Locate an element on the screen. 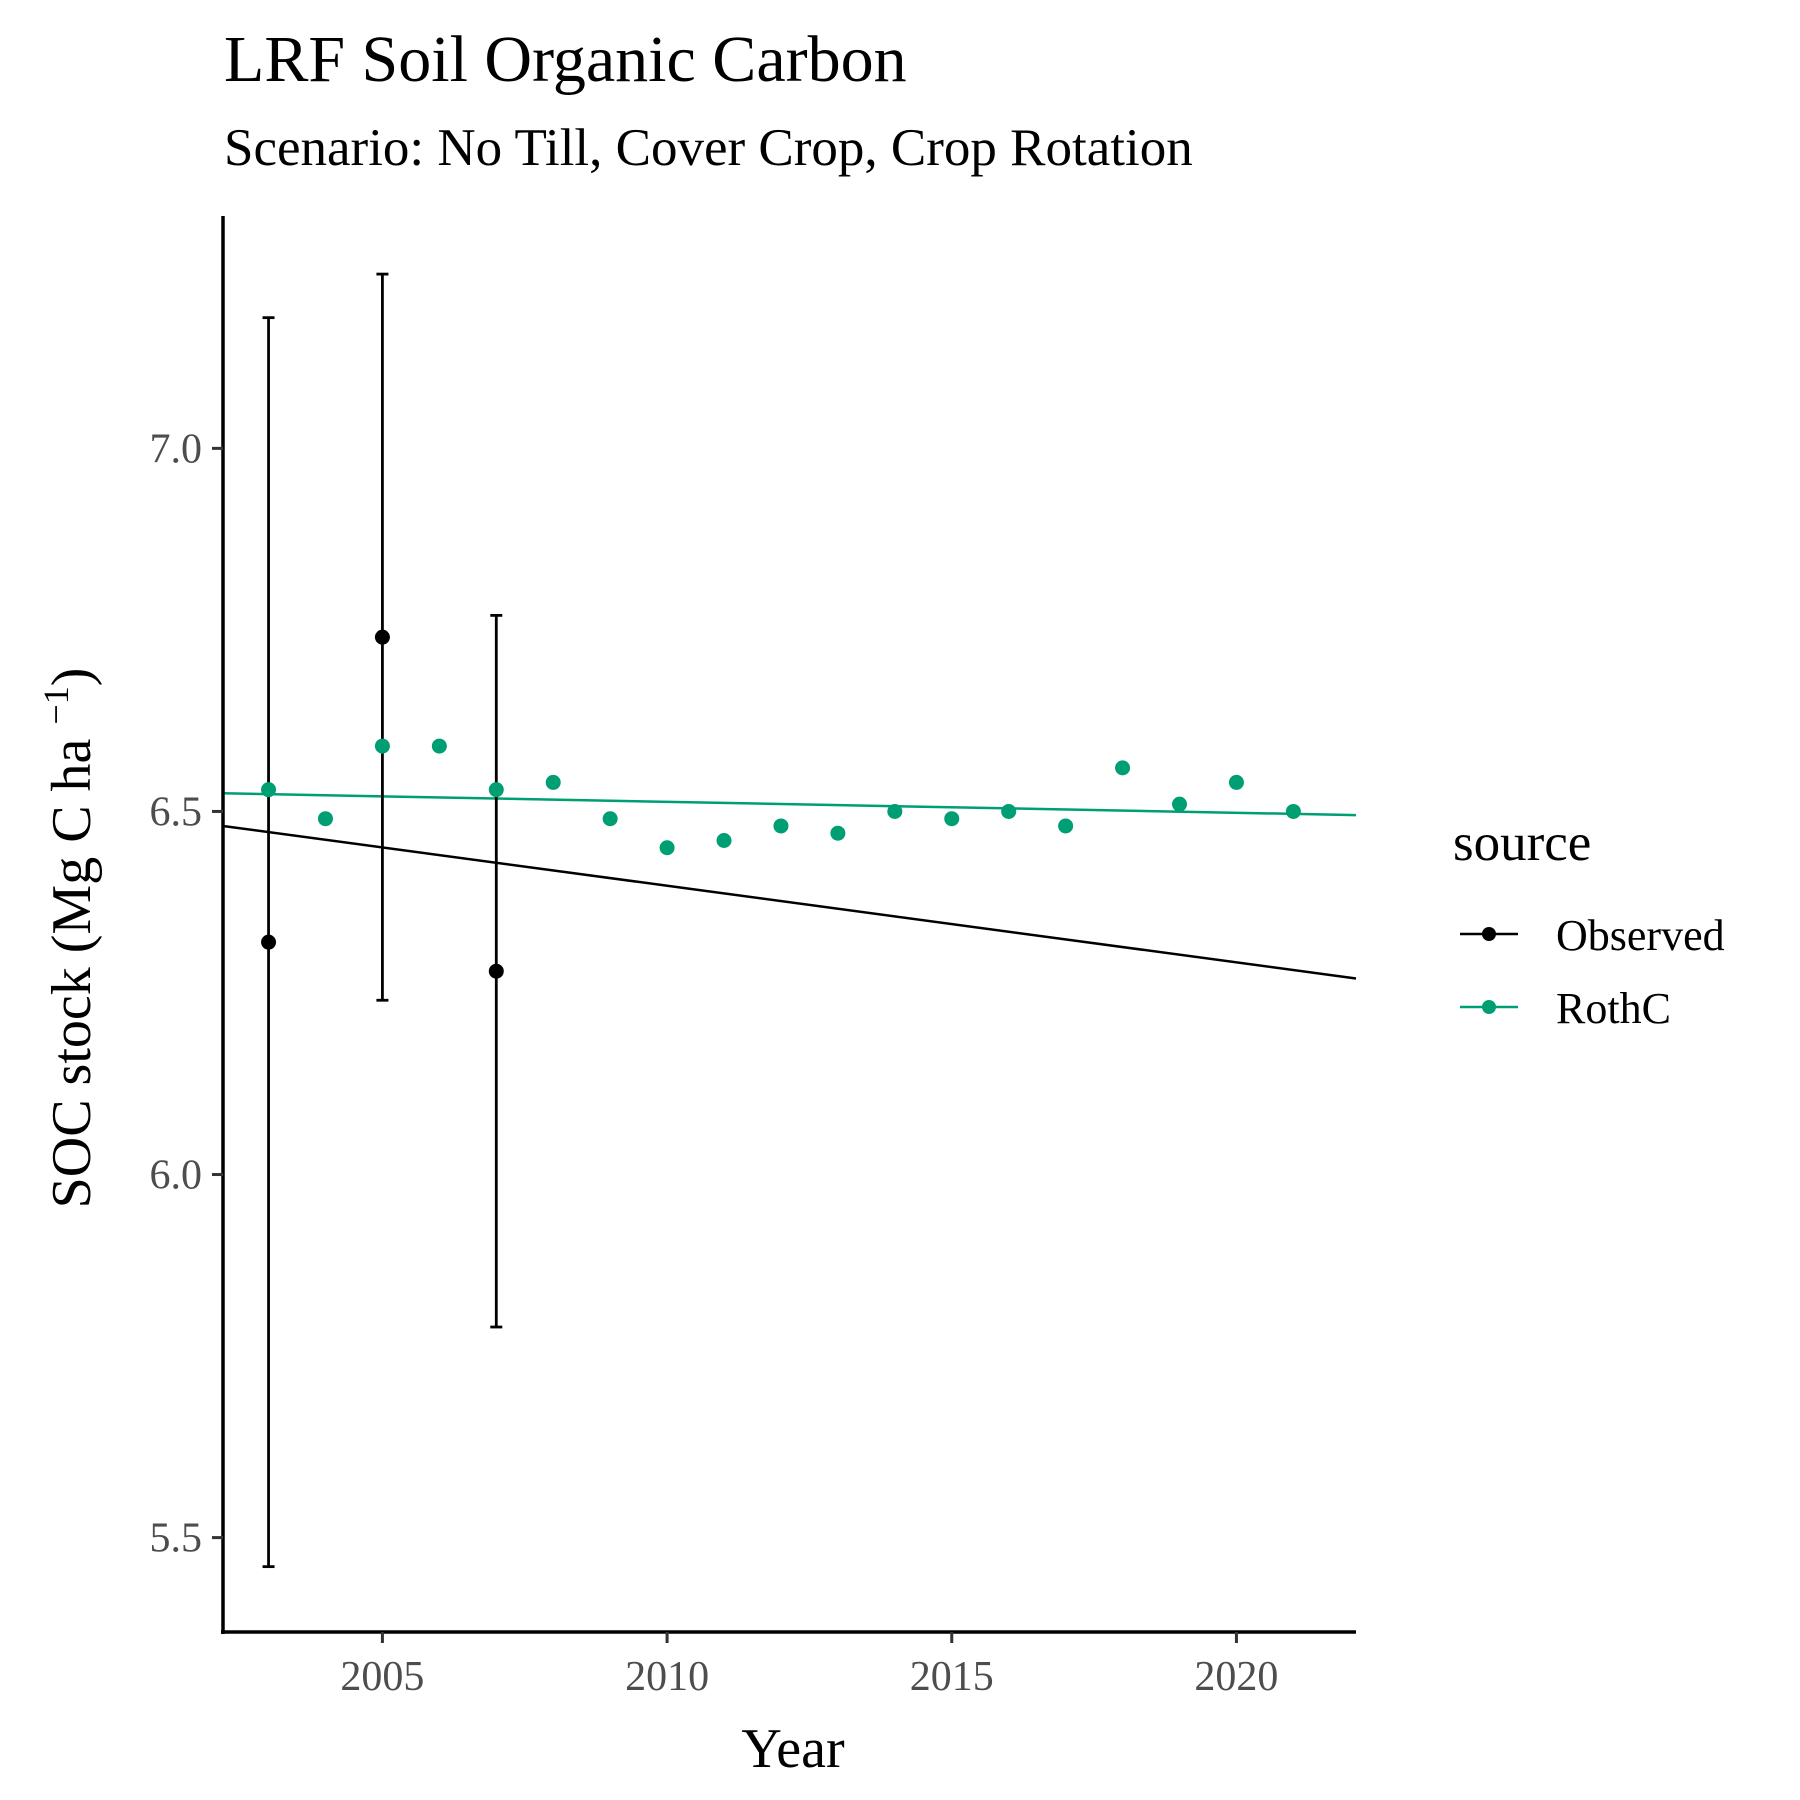  legend-key-observed-point is located at coordinates (1489, 934).